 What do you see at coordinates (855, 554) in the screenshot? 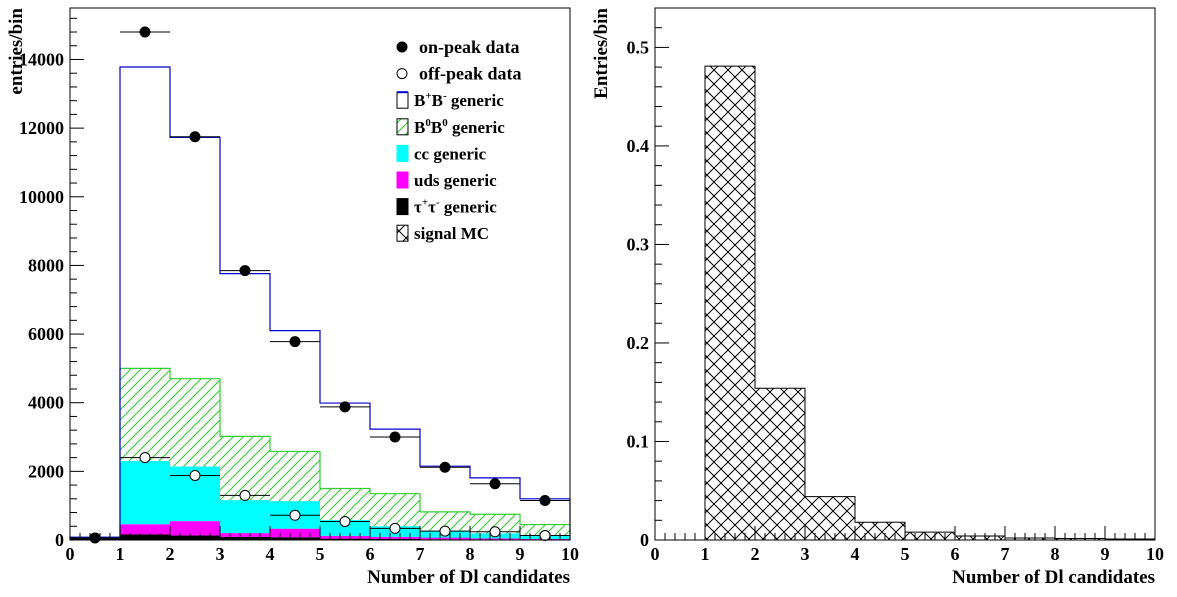
I see `x-tick-label: 4` at bounding box center [855, 554].